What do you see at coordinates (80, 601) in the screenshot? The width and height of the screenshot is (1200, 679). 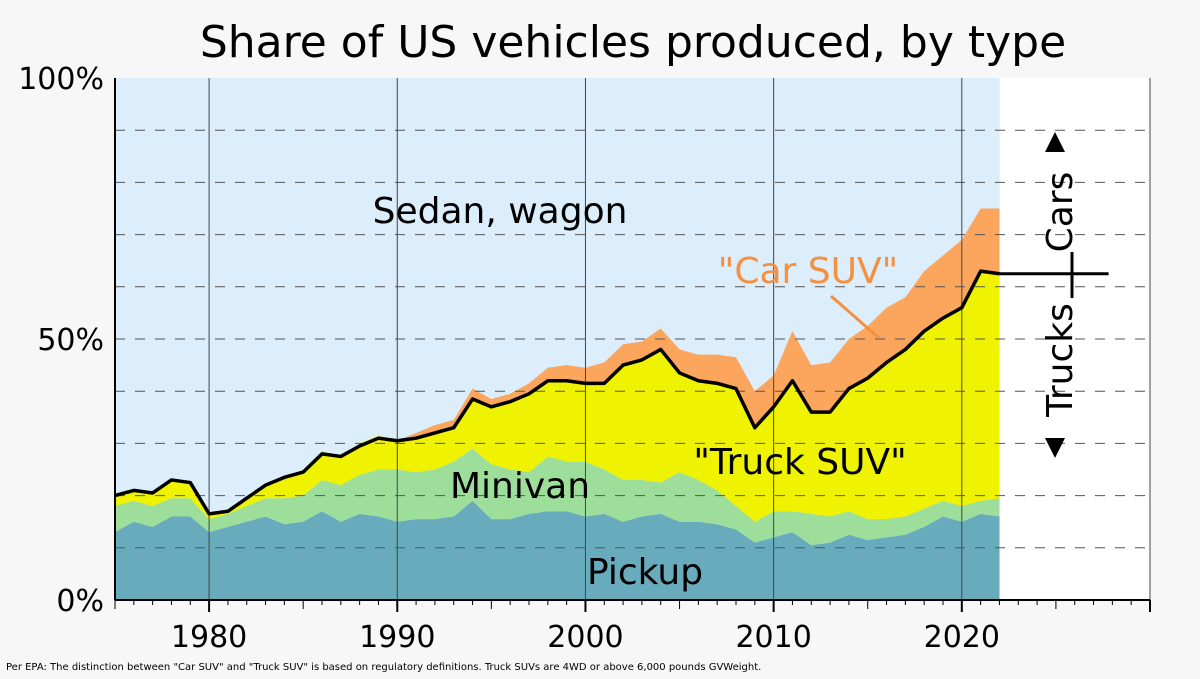 I see `y-tick-label-0: 0%` at bounding box center [80, 601].